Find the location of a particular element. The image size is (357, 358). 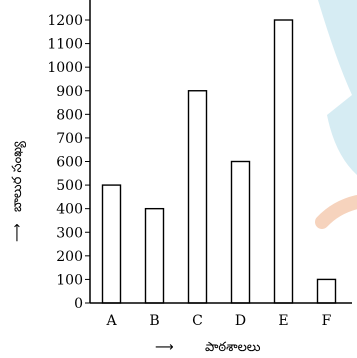

y-axis-ticks: 0 100 200 300 400 500 600 700 800 900 1000 1100 1200 is located at coordinates (68, 162).